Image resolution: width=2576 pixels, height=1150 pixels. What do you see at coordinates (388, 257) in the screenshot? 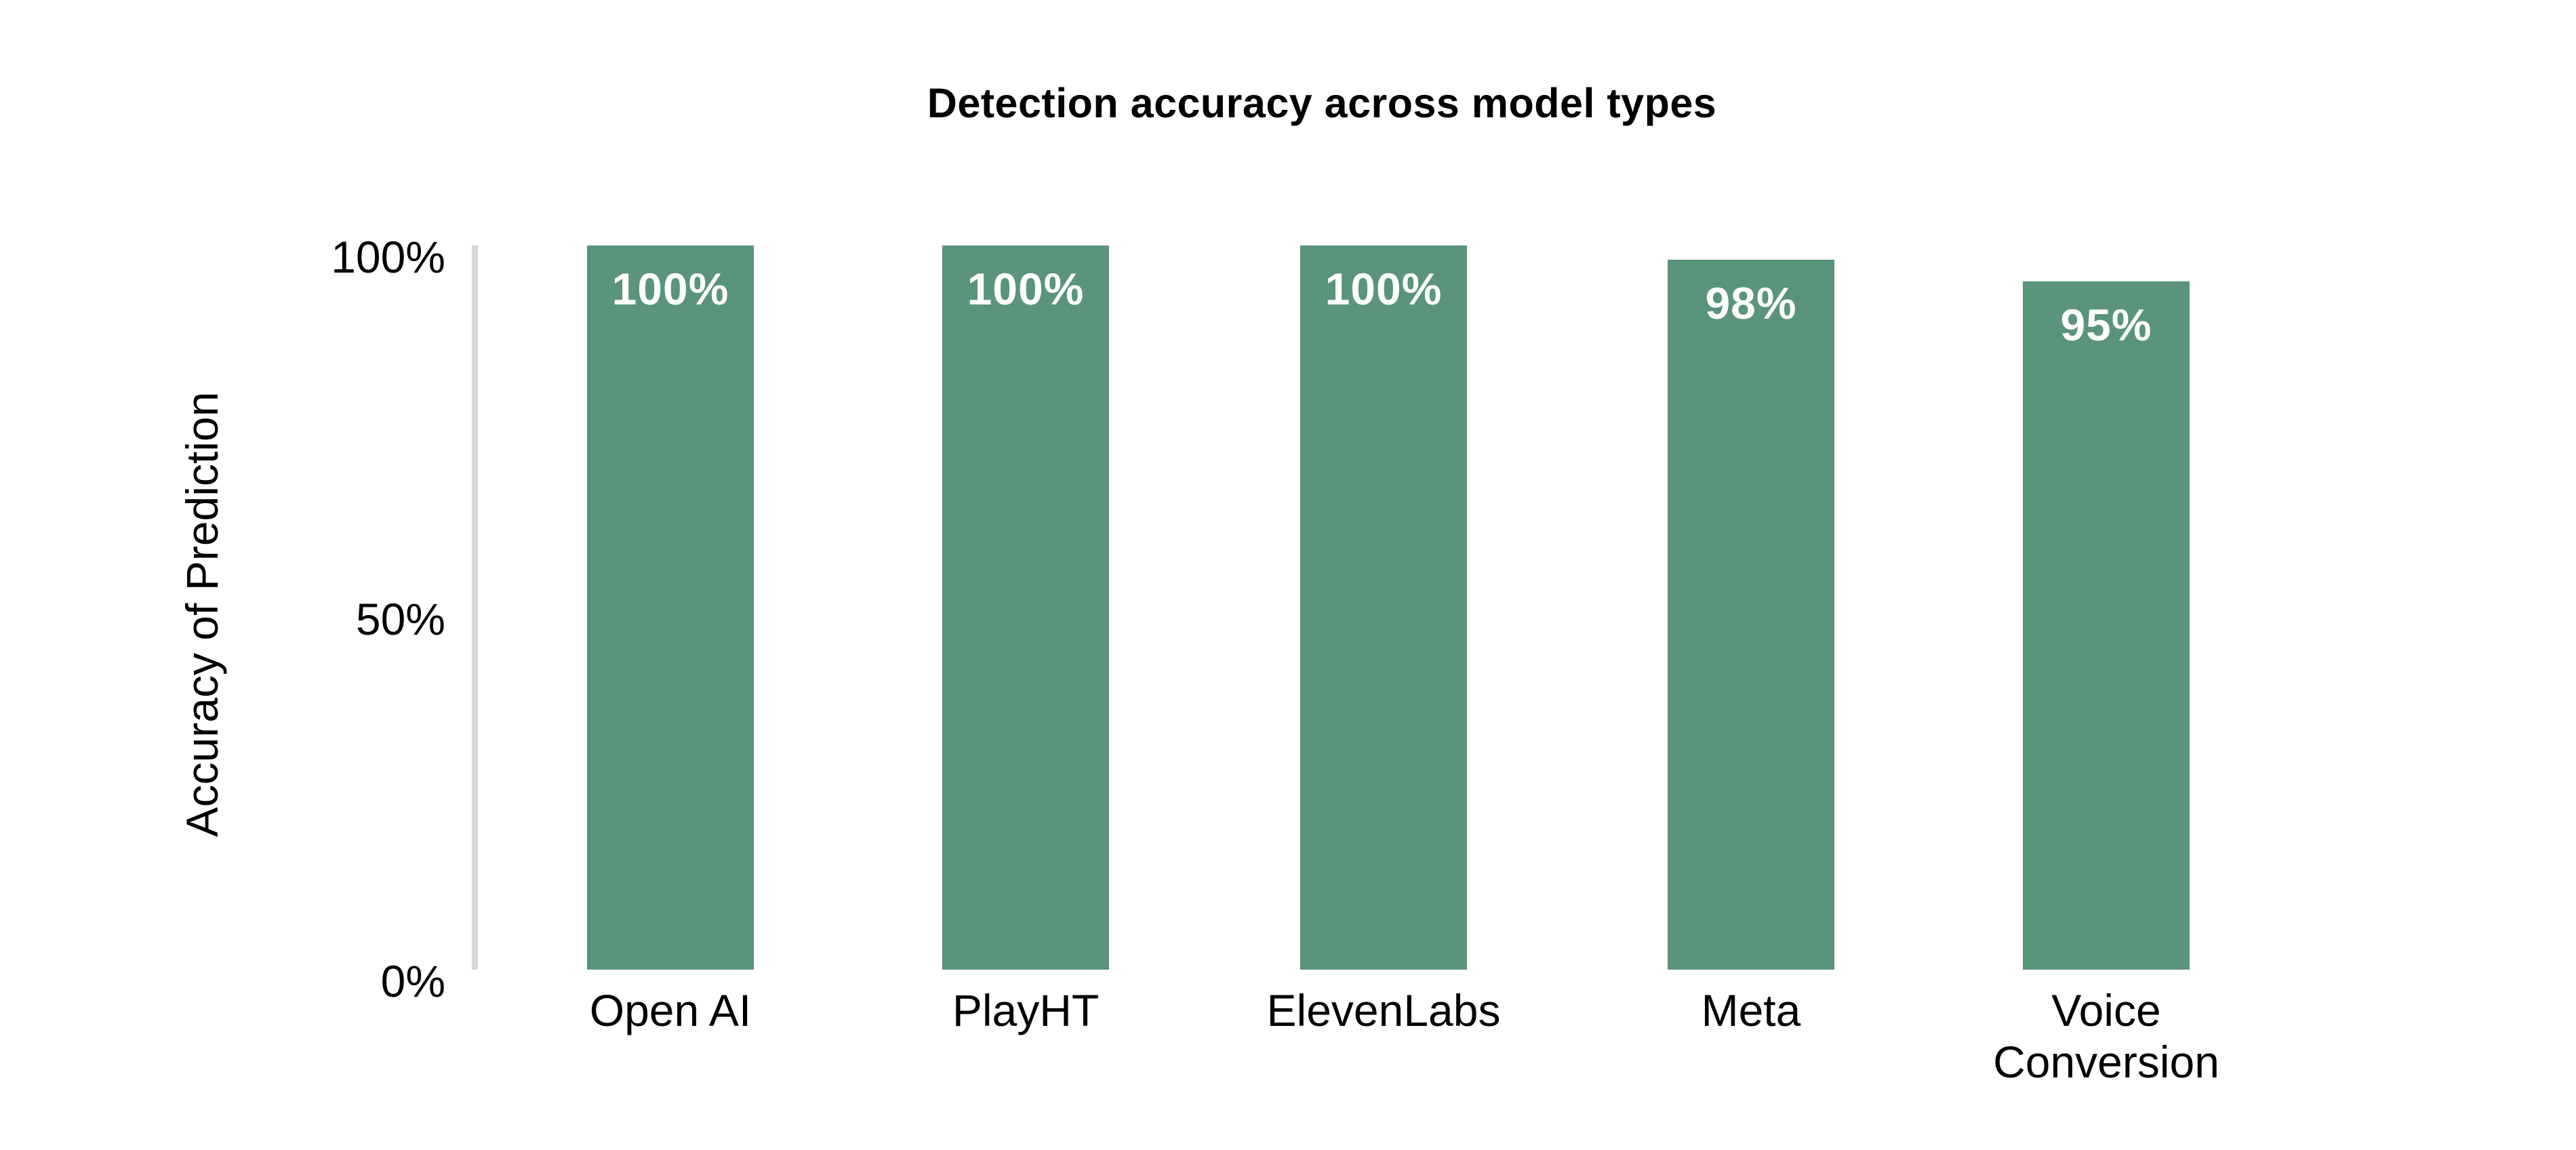
I see `y-tick-label: 100%` at bounding box center [388, 257].